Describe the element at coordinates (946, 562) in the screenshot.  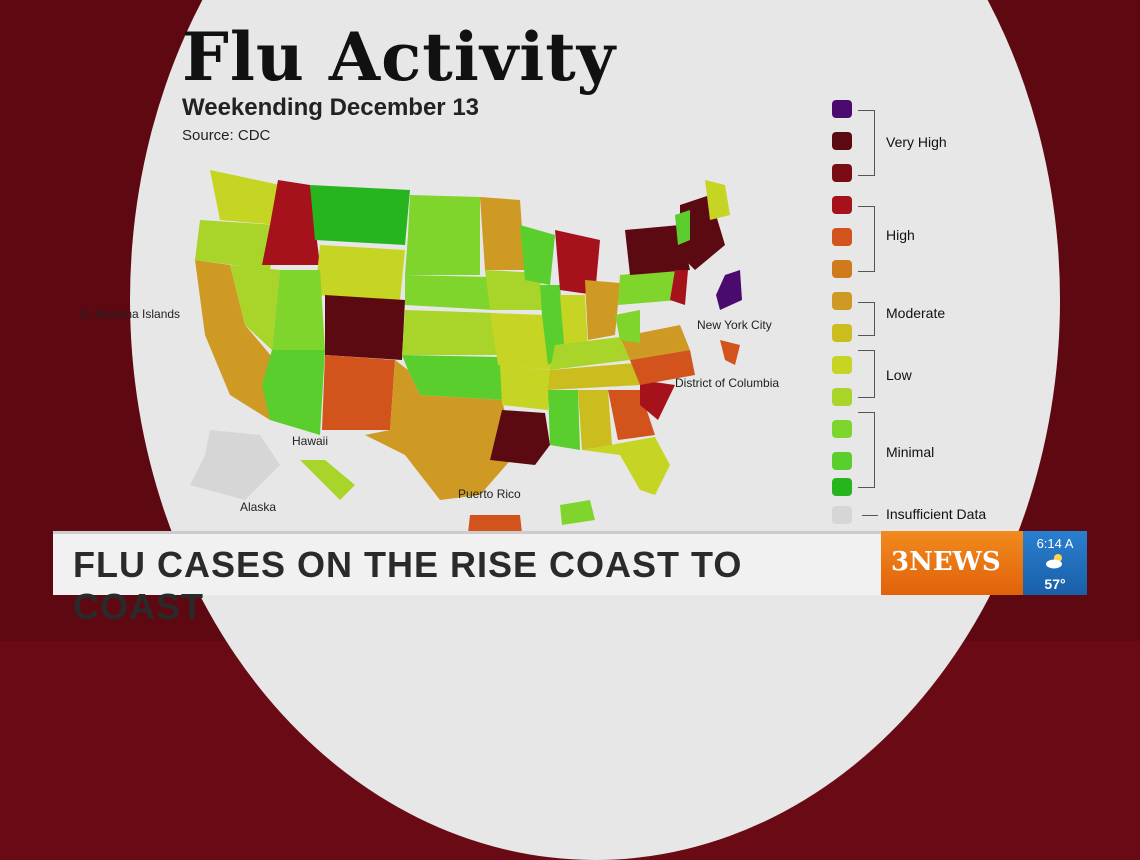
I see `station-logo-text: 3NEWS` at that location.